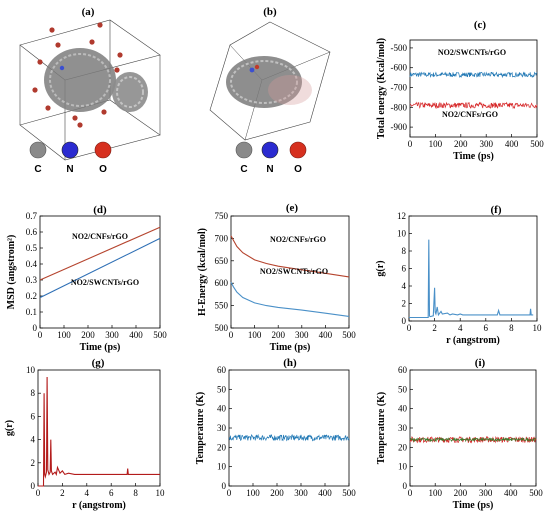  Describe the element at coordinates (33, 463) in the screenshot. I see `y-tick-label: 2` at that location.